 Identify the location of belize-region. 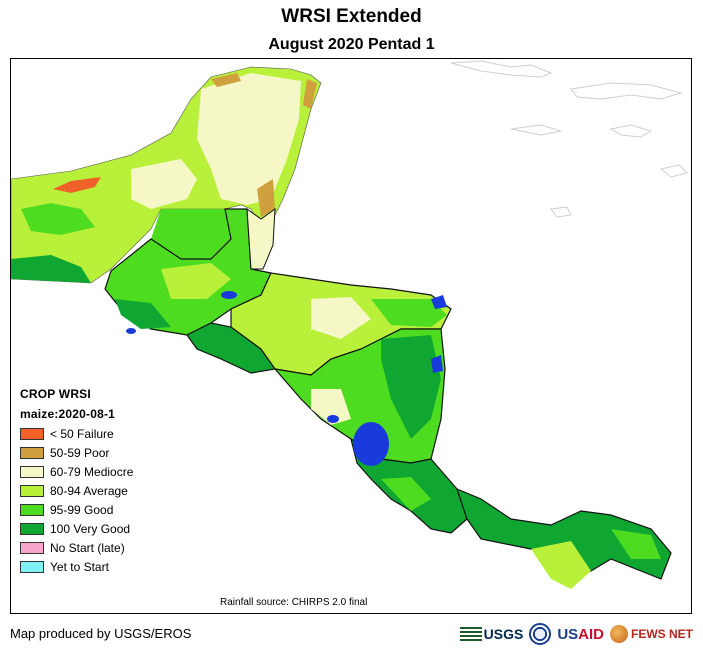
(261, 238).